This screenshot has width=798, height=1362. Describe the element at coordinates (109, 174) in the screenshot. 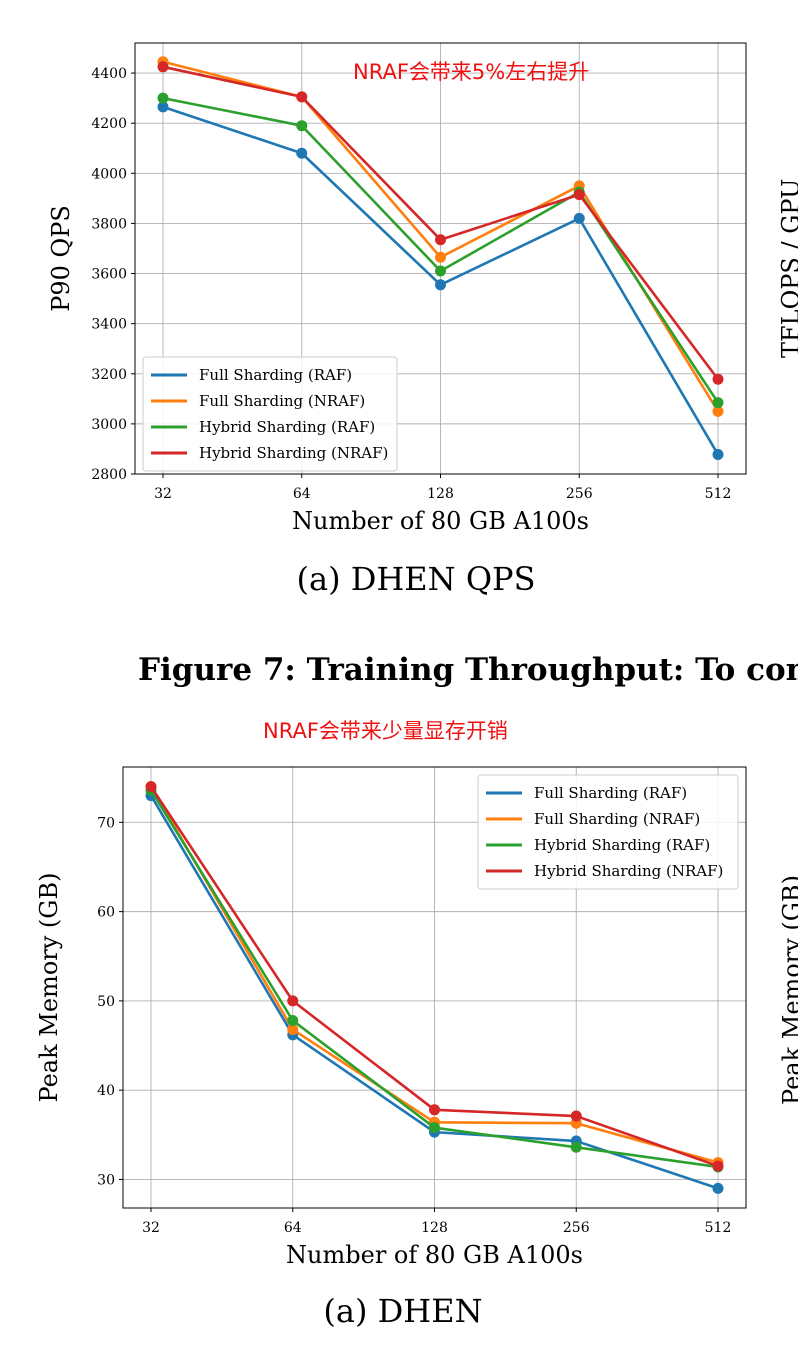

I see `y-tick-label: 4000` at that location.